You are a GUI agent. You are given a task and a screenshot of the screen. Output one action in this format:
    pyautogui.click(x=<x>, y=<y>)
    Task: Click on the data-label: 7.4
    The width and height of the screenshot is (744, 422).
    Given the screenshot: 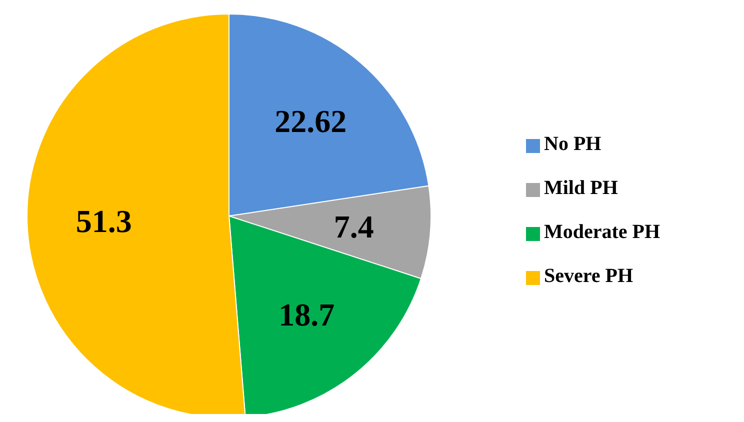 What is the action you would take?
    pyautogui.click(x=354, y=226)
    